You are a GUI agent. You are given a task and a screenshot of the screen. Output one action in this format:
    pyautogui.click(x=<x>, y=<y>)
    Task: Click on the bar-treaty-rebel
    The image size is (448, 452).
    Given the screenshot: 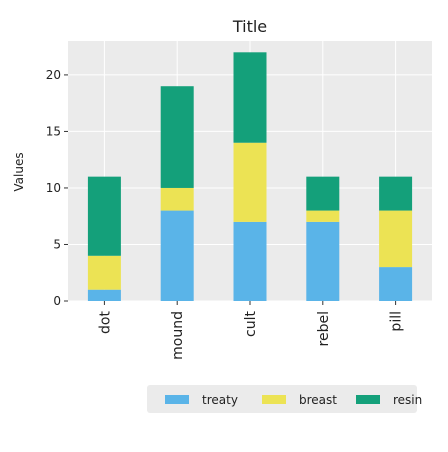 What is the action you would take?
    pyautogui.click(x=323, y=261)
    